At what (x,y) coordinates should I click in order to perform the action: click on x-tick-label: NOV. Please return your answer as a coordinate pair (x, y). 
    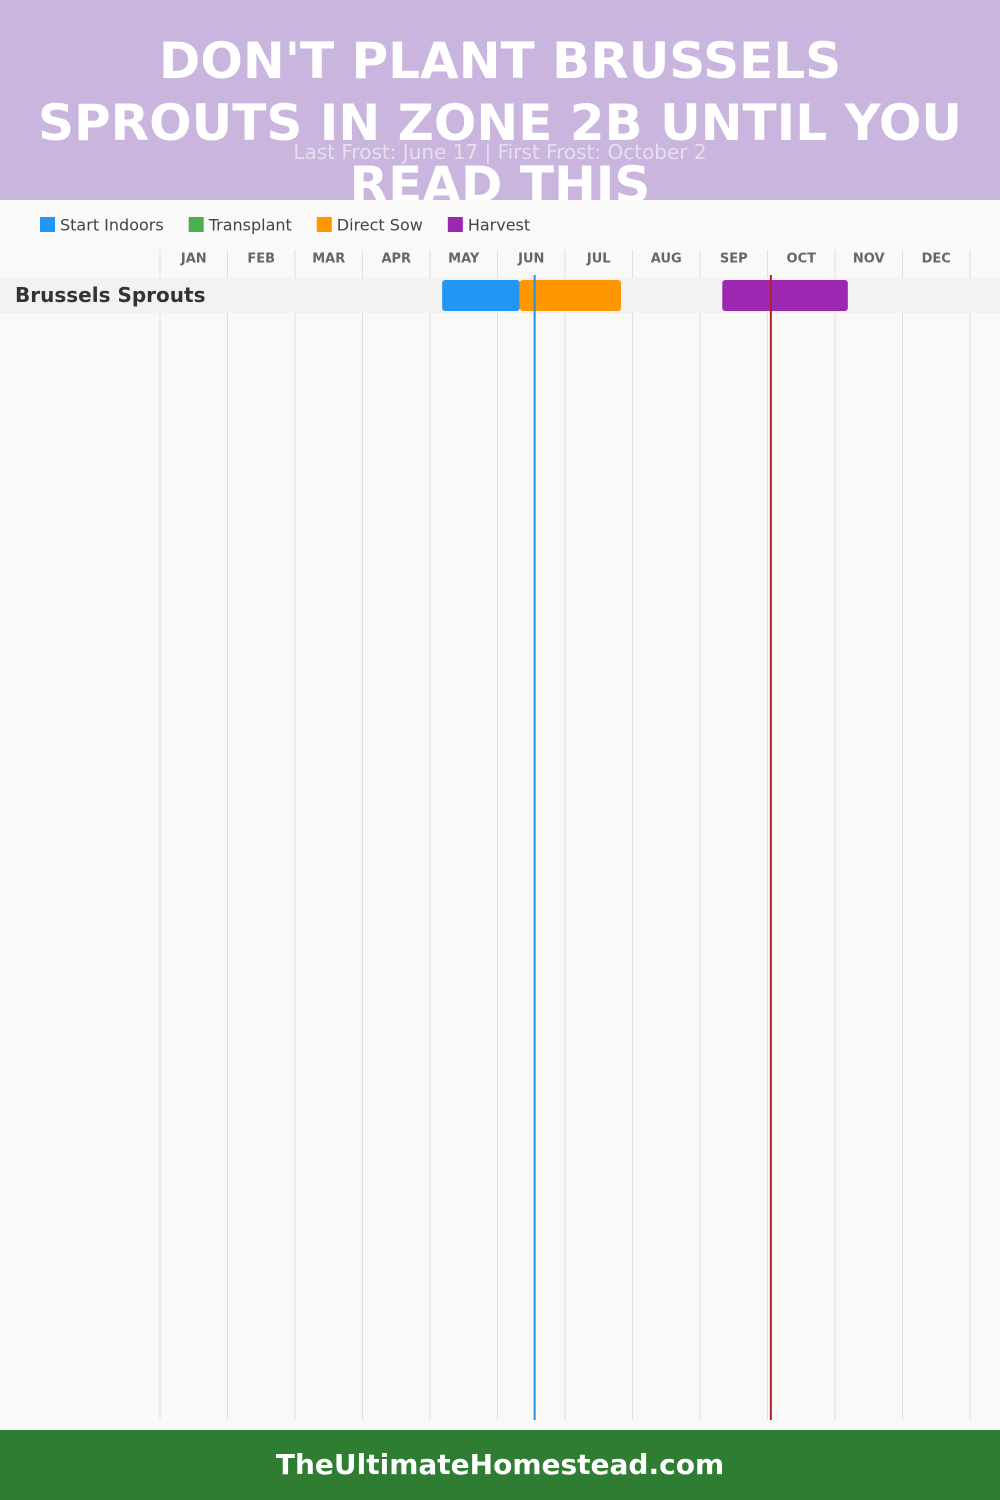
    Looking at the image, I should click on (869, 259).